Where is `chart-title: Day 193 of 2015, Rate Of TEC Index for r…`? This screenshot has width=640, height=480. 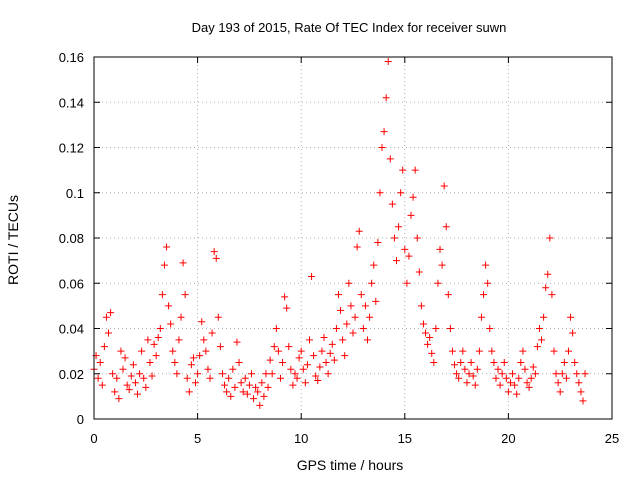 chart-title: Day 193 of 2015, Rate Of TEC Index for r… is located at coordinates (349, 27).